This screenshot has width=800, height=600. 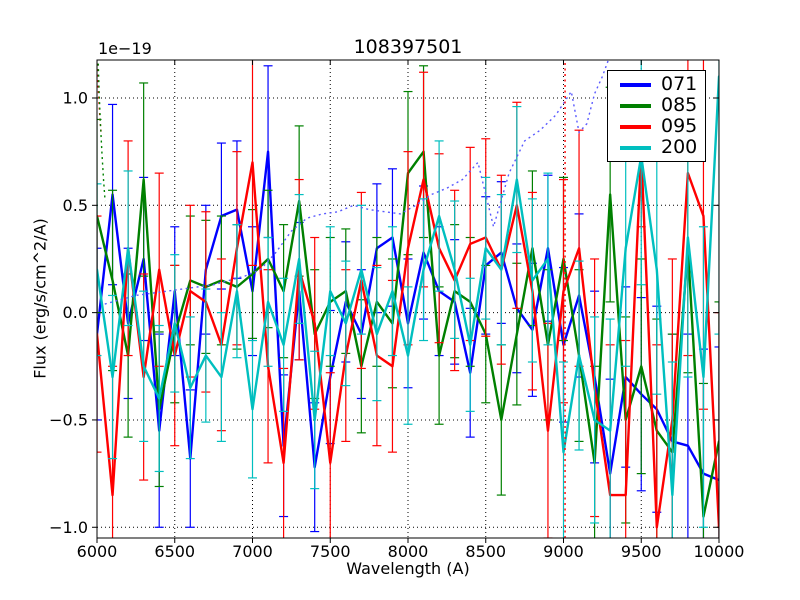 What do you see at coordinates (656, 105) in the screenshot?
I see `legend-entry-085: 085` at bounding box center [656, 105].